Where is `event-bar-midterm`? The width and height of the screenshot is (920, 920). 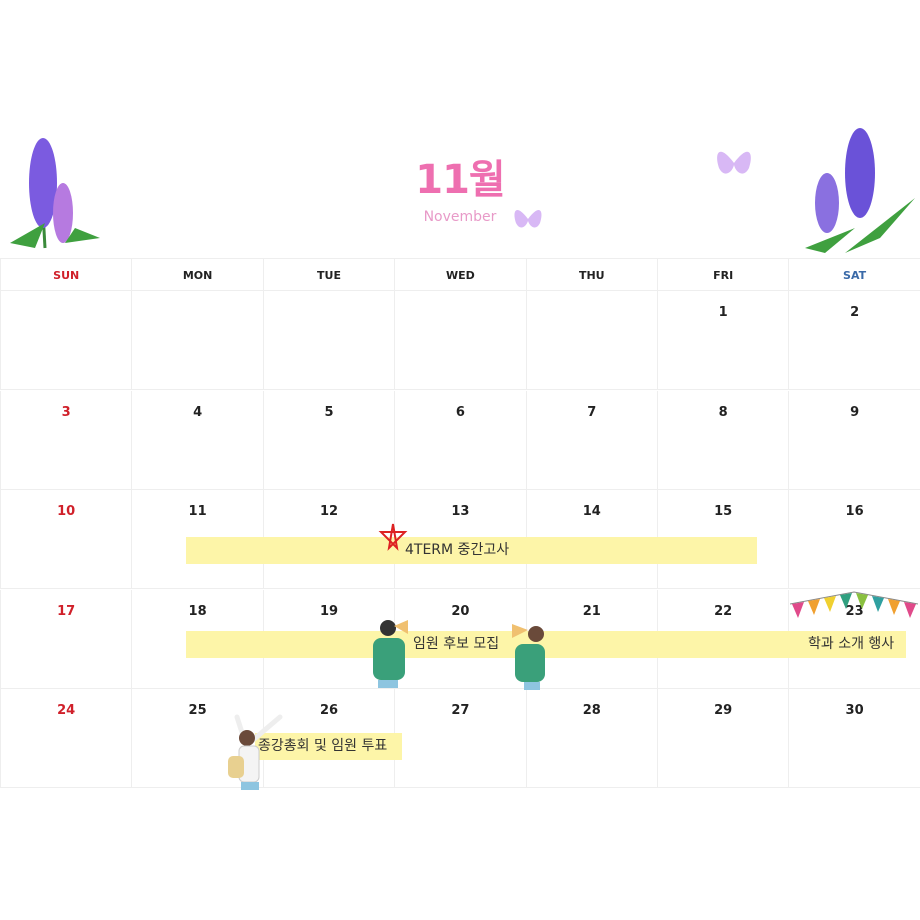
event-bar-midterm is located at coordinates (471, 550).